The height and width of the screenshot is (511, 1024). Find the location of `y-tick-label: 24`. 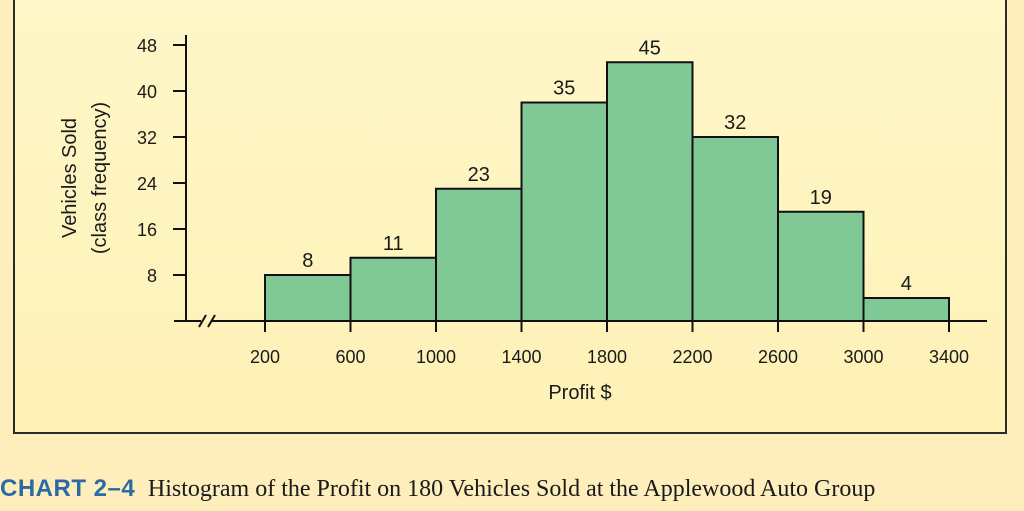

y-tick-label: 24 is located at coordinates (147, 184).